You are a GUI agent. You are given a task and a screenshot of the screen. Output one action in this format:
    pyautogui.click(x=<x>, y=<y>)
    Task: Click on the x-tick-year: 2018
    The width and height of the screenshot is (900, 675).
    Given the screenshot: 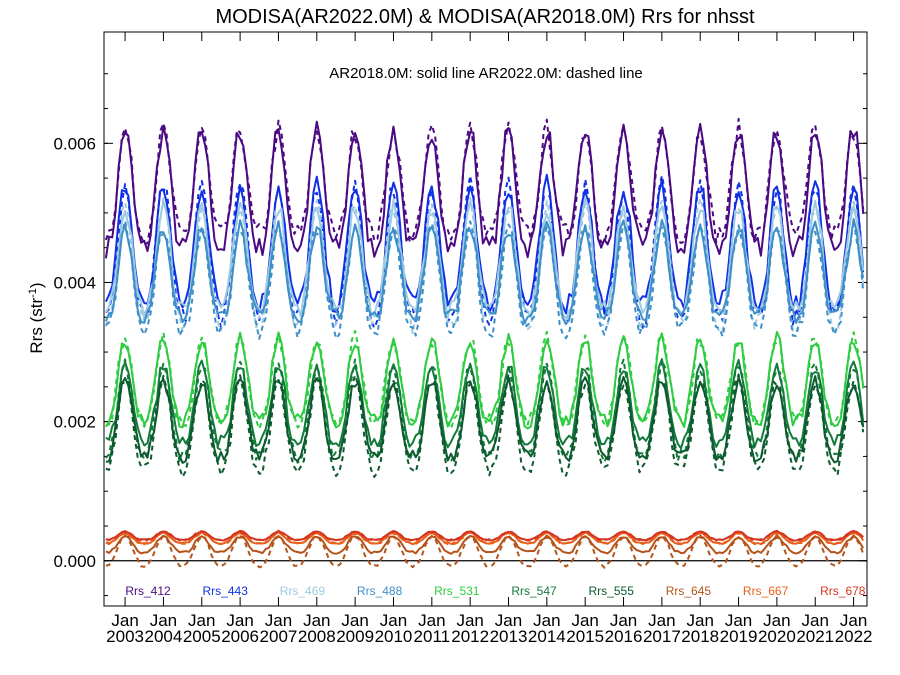 What is the action you would take?
    pyautogui.click(x=700, y=636)
    